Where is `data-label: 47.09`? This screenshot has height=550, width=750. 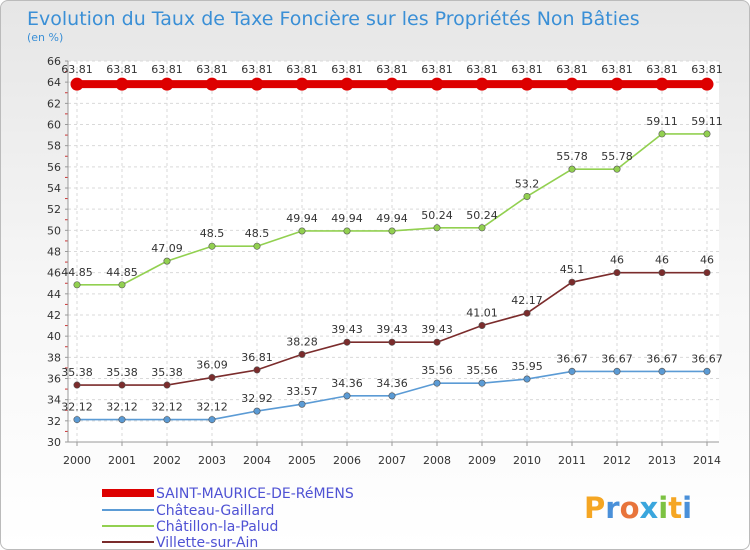 data-label: 47.09 is located at coordinates (167, 248).